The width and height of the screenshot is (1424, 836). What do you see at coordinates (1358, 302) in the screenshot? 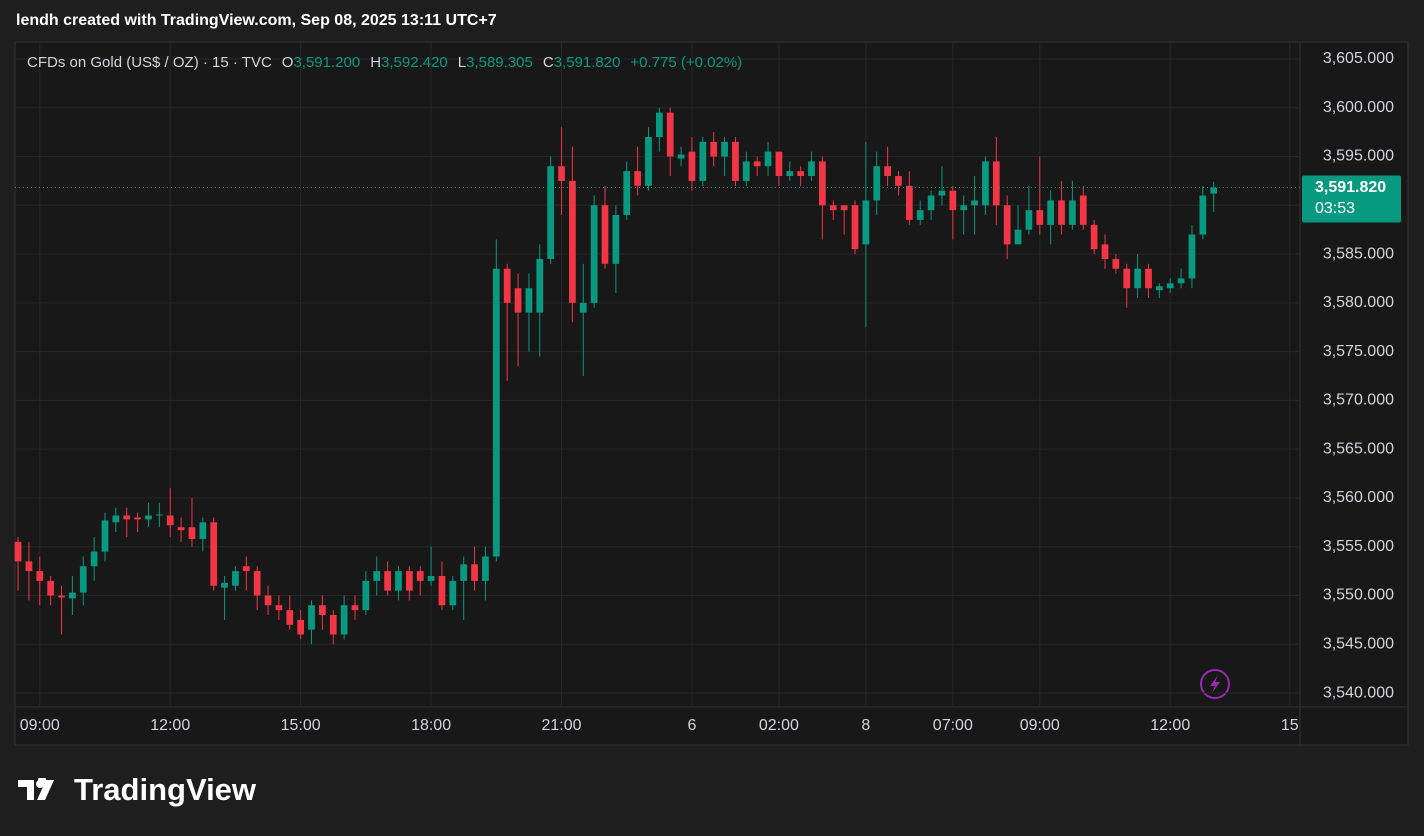
I see `y-tick-label: 3,580.000` at bounding box center [1358, 302].